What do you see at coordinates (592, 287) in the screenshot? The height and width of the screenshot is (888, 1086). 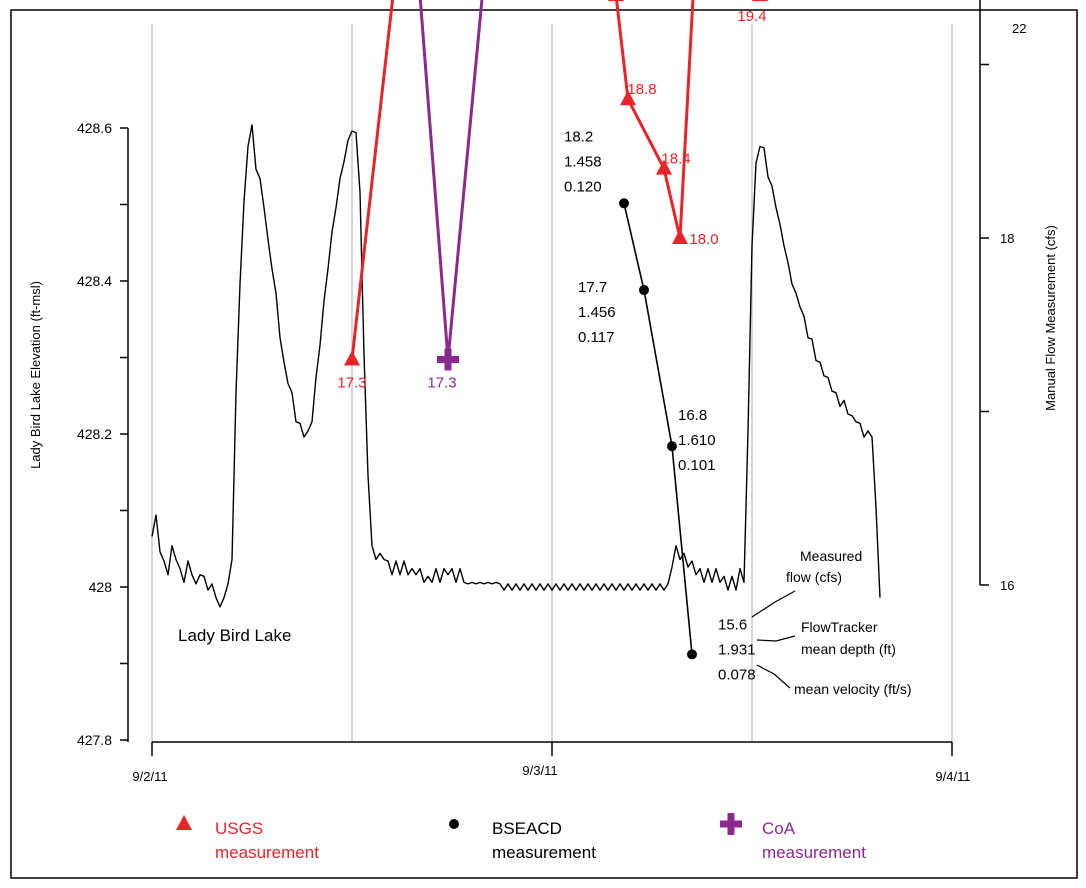 I see `data-label: 17.7` at bounding box center [592, 287].